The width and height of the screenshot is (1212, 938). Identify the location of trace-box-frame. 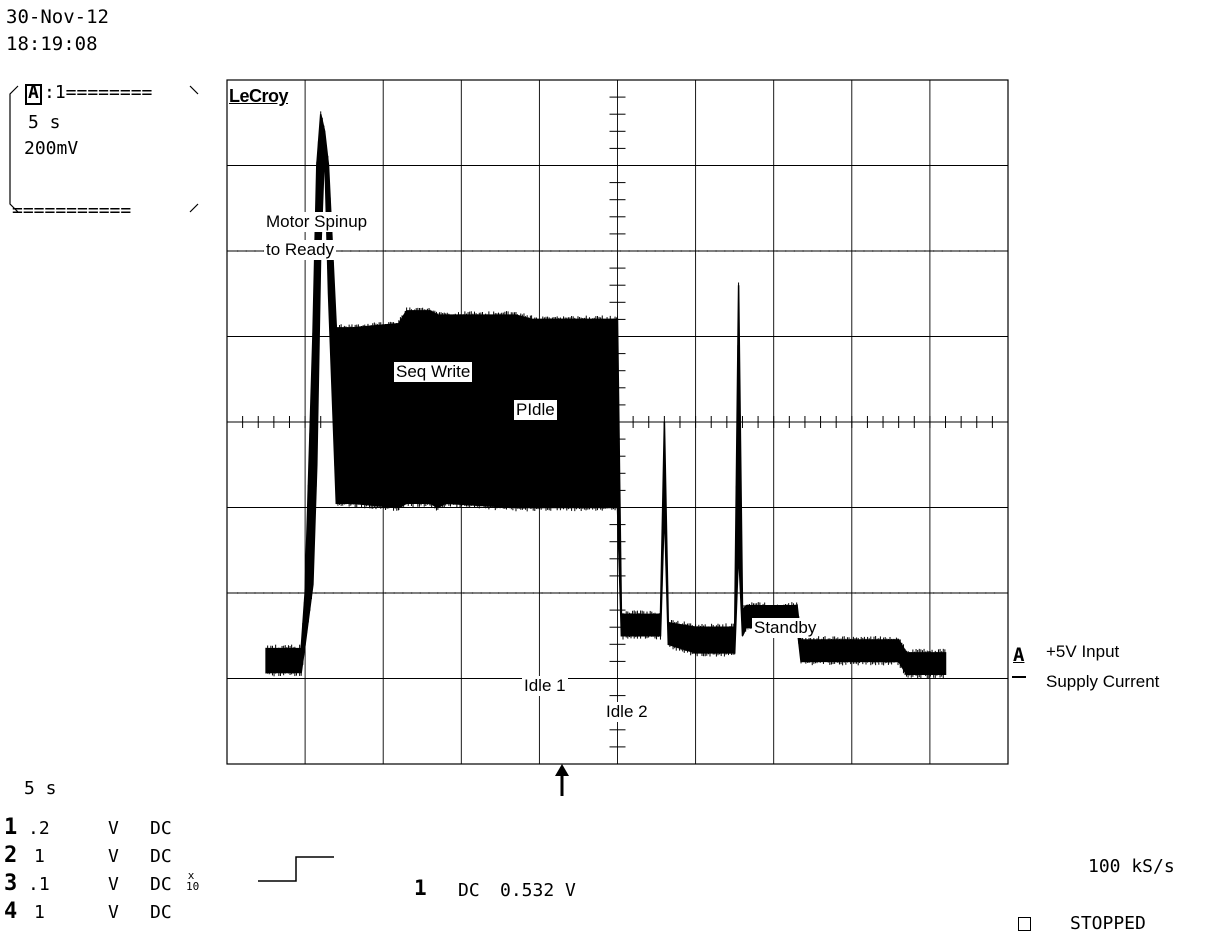
(104, 148).